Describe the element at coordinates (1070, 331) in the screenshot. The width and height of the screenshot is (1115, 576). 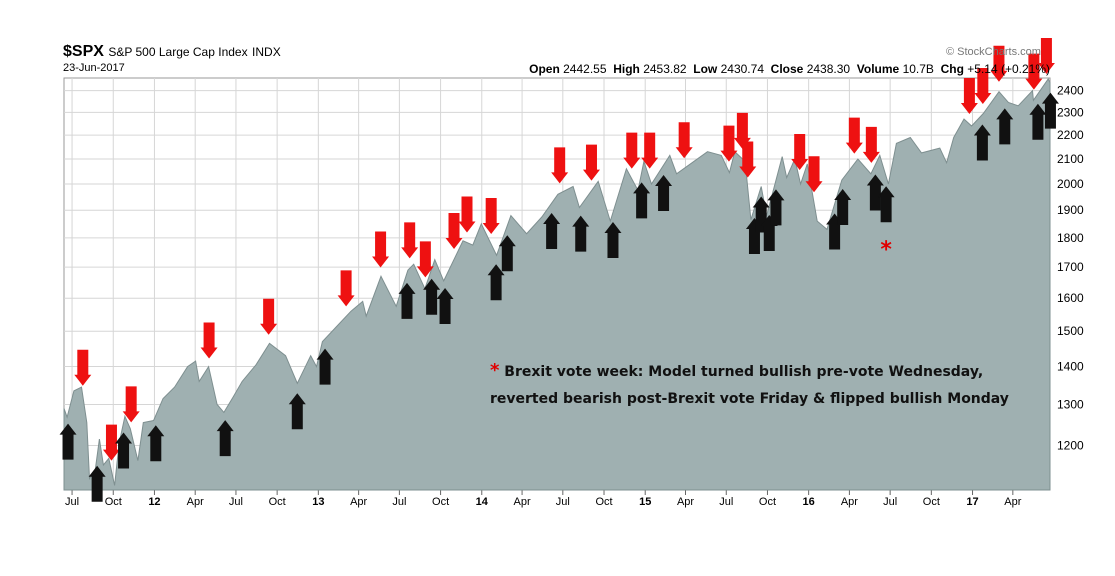
I see `y-tick-label: 1500` at that location.